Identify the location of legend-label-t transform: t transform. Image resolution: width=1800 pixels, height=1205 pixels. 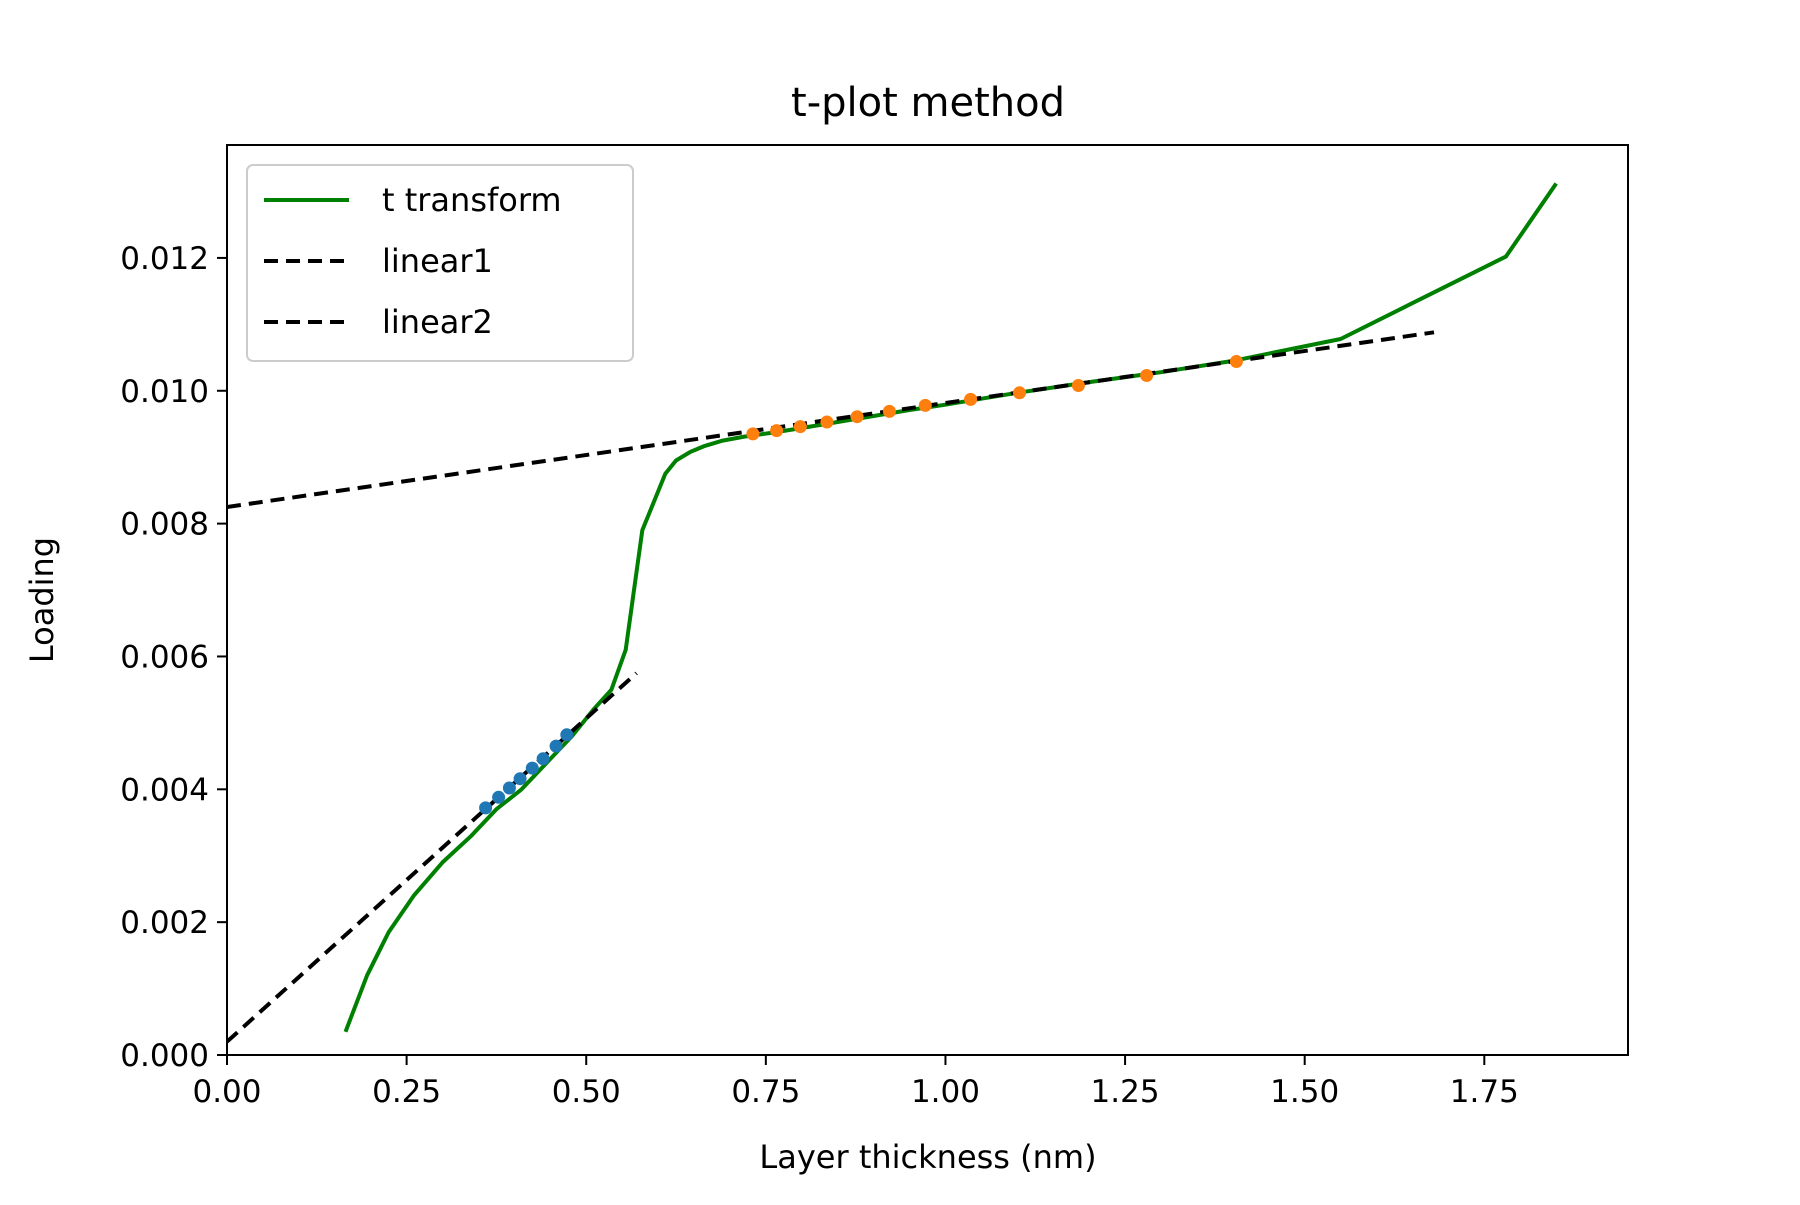
(472, 200).